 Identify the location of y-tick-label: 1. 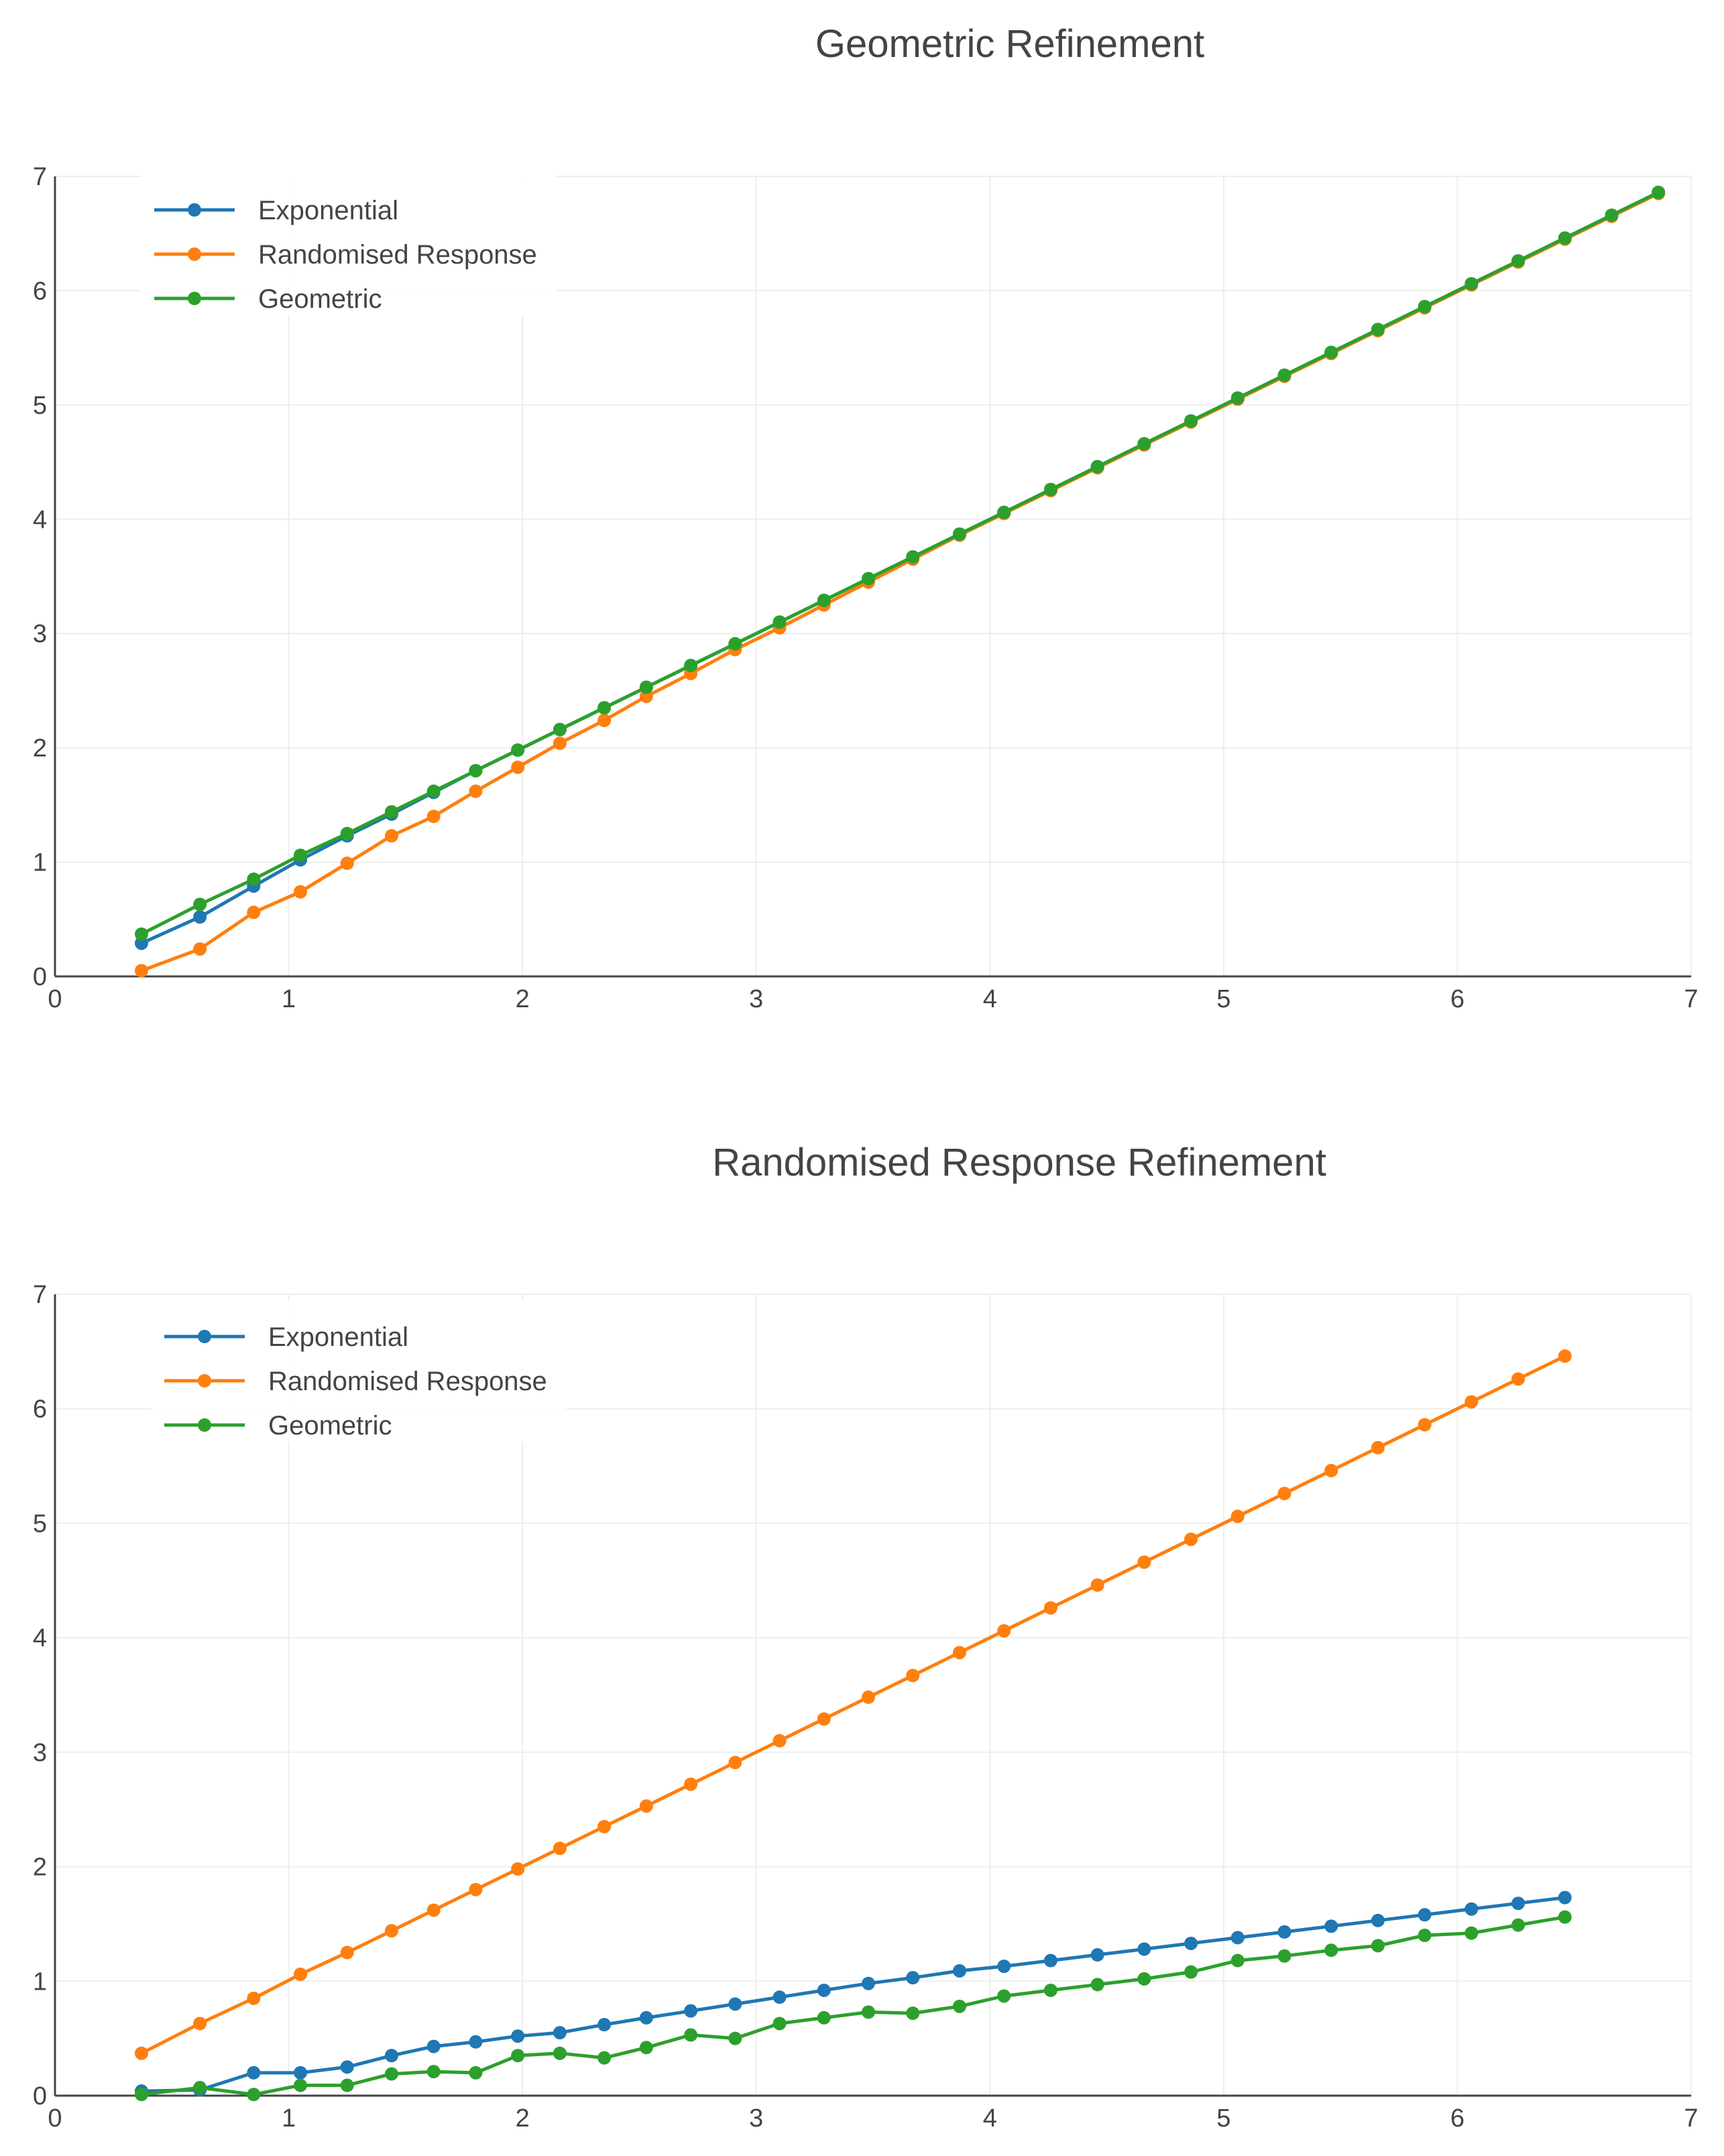
(40, 863).